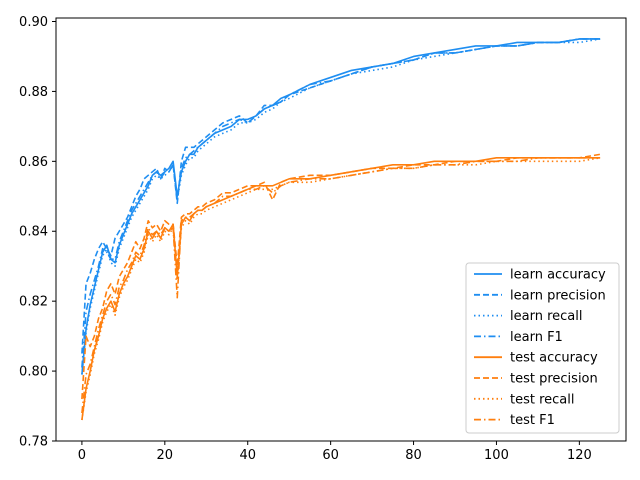  I want to click on x-tick-label: 0, so click(82, 455).